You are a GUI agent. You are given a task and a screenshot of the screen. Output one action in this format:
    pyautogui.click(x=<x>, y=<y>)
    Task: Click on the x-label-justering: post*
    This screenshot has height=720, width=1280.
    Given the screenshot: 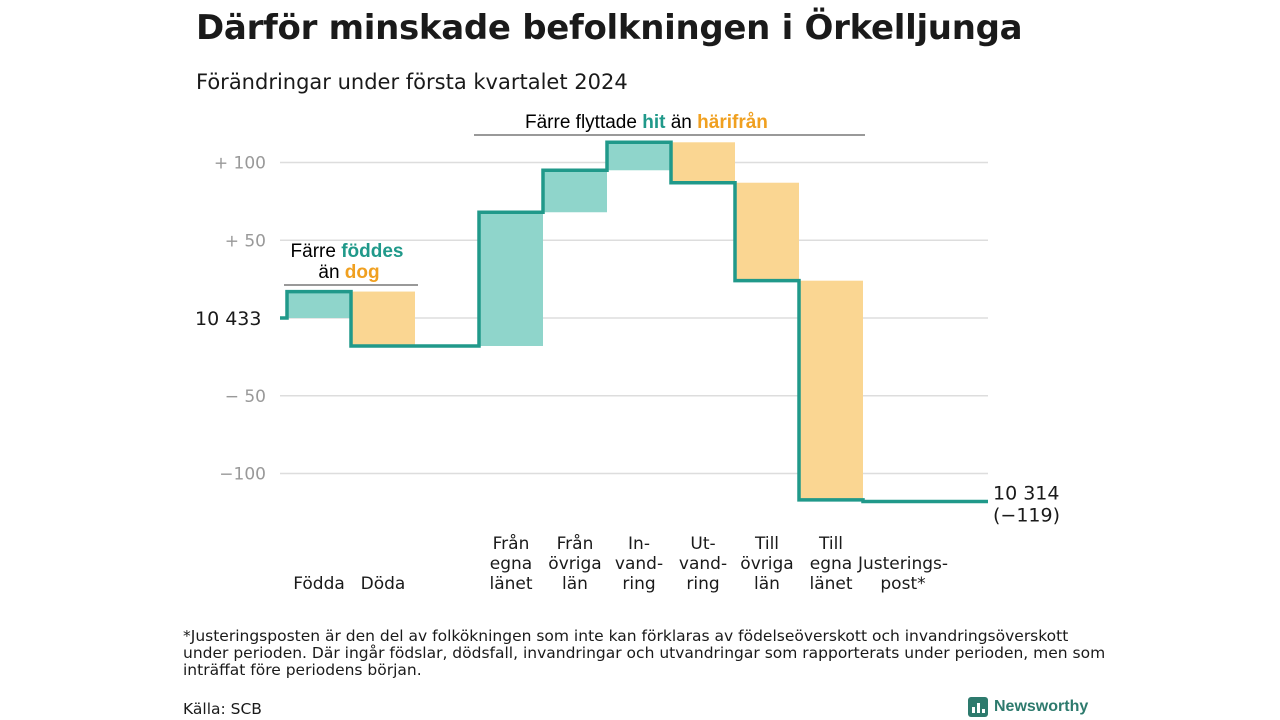 What is the action you would take?
    pyautogui.click(x=902, y=584)
    